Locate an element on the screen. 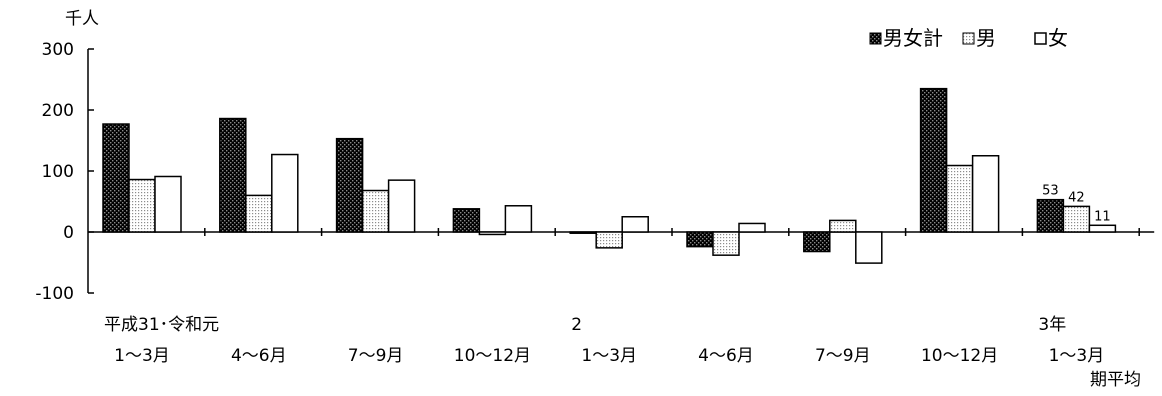  y-tick-label: -100 is located at coordinates (54, 294).